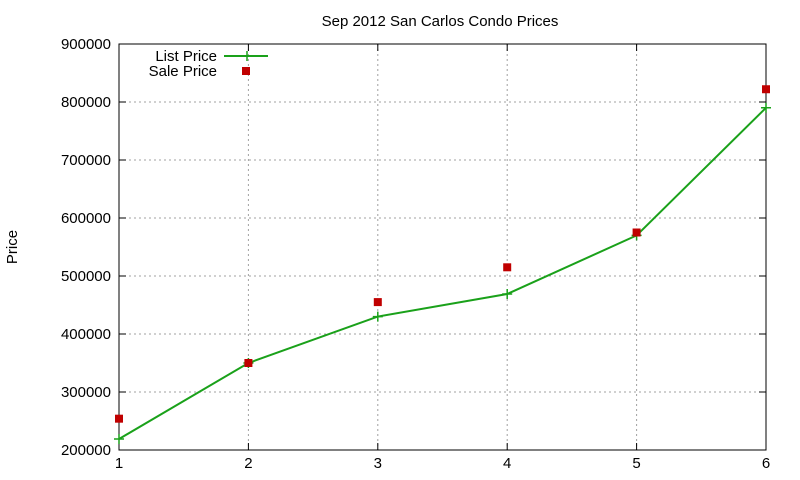  I want to click on legend-label-sale-price: Sale Price, so click(183, 71).